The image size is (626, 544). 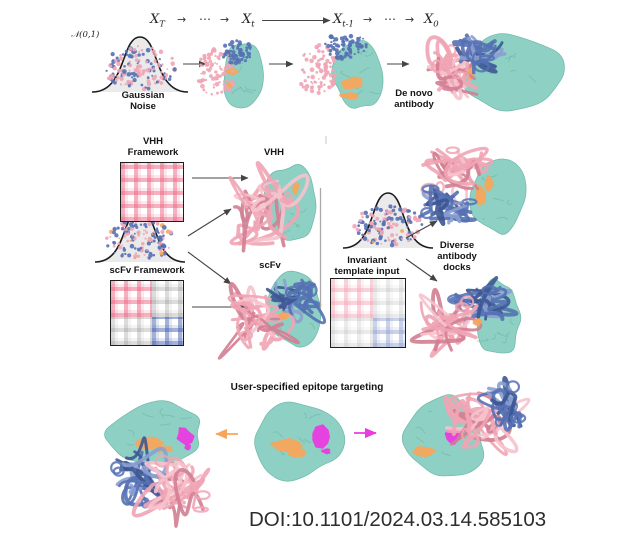 I want to click on state-xt-label: Xt, so click(x=248, y=21).